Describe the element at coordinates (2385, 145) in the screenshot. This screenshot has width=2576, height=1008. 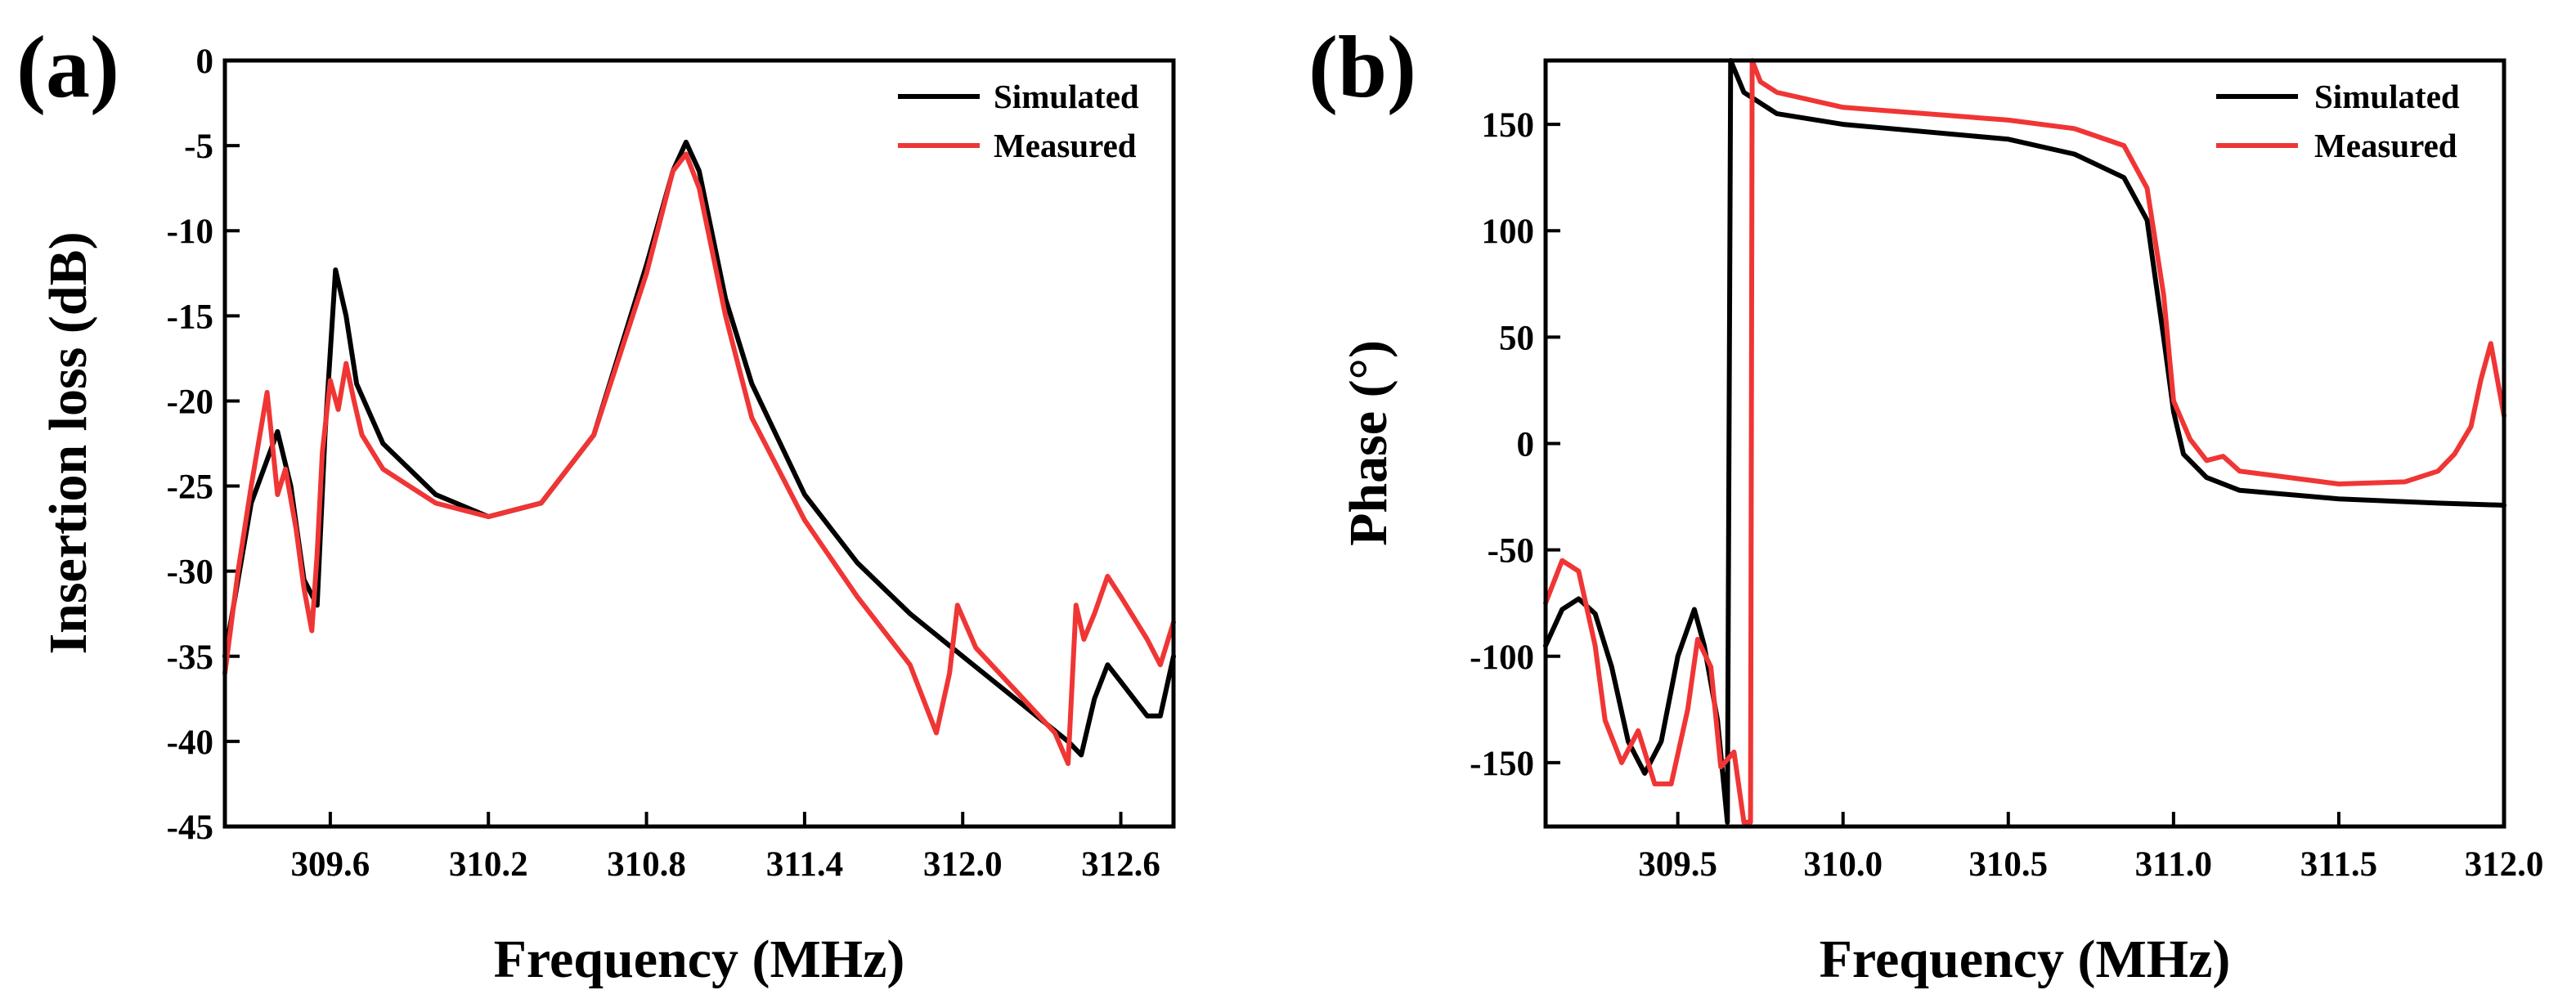
I see `panel-b-legend-label-measured: Measured` at that location.